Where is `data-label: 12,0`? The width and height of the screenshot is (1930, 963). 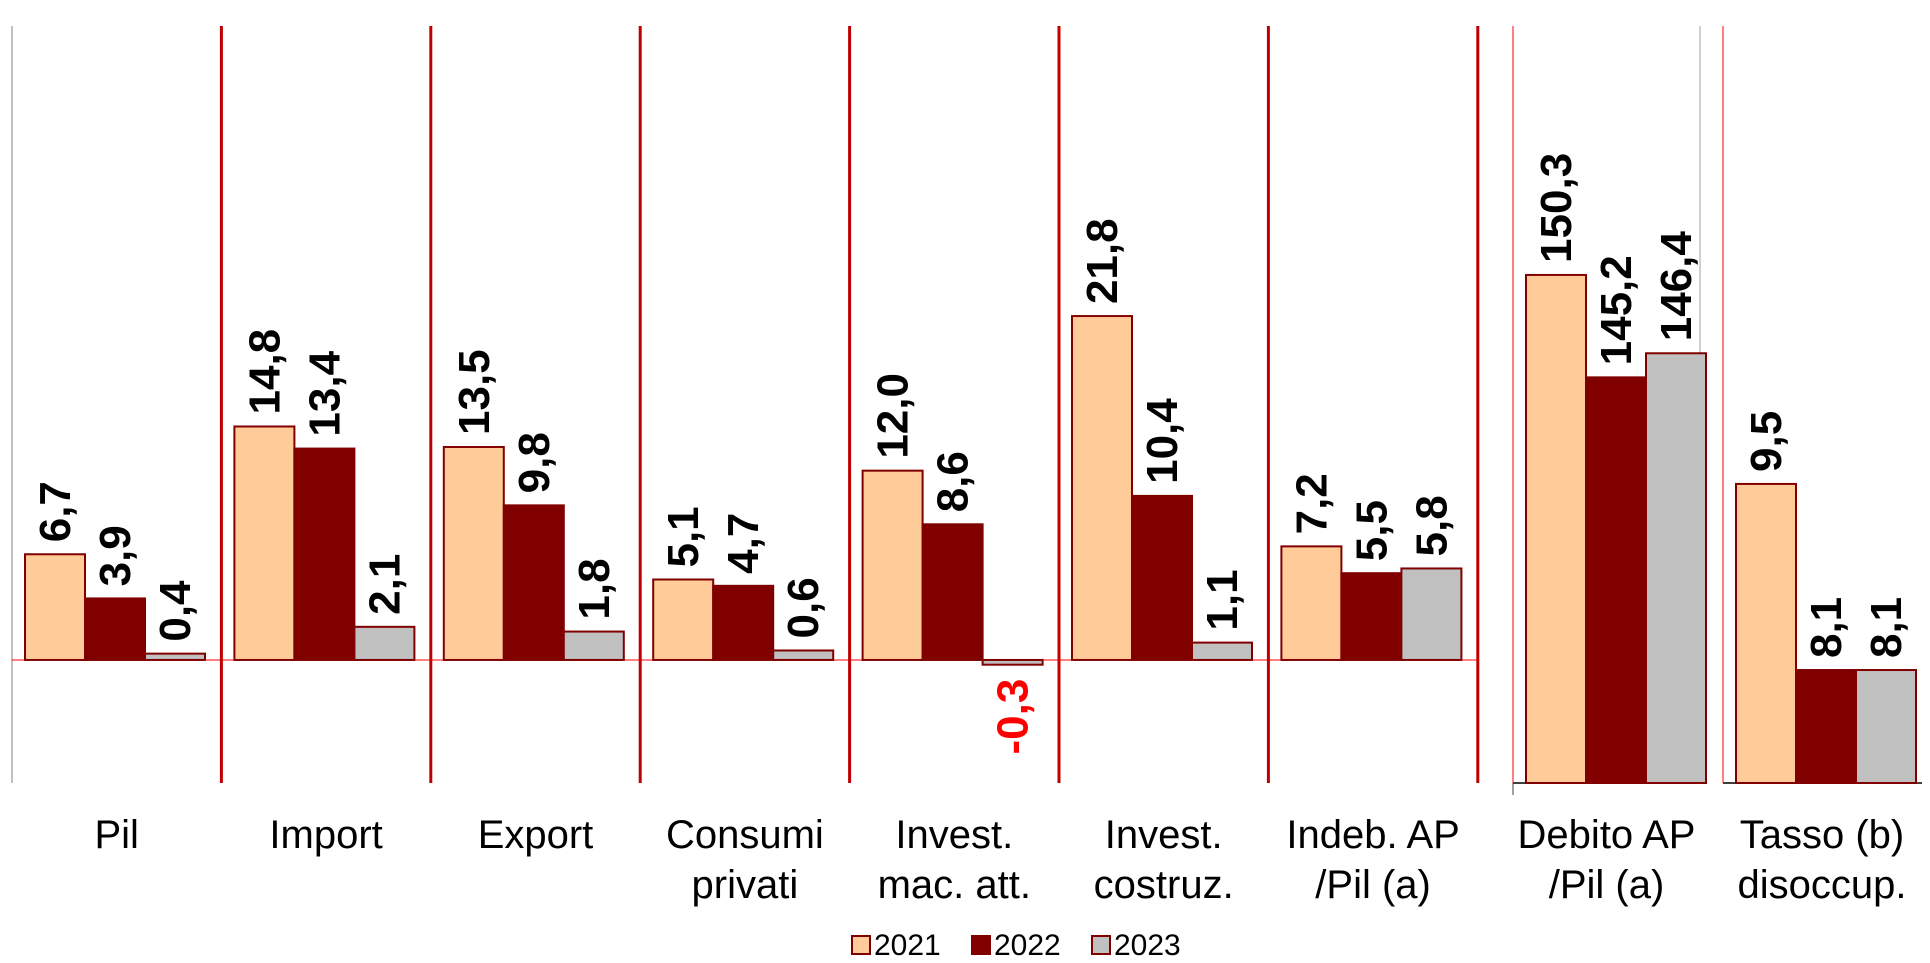
data-label: 12,0 is located at coordinates (893, 416).